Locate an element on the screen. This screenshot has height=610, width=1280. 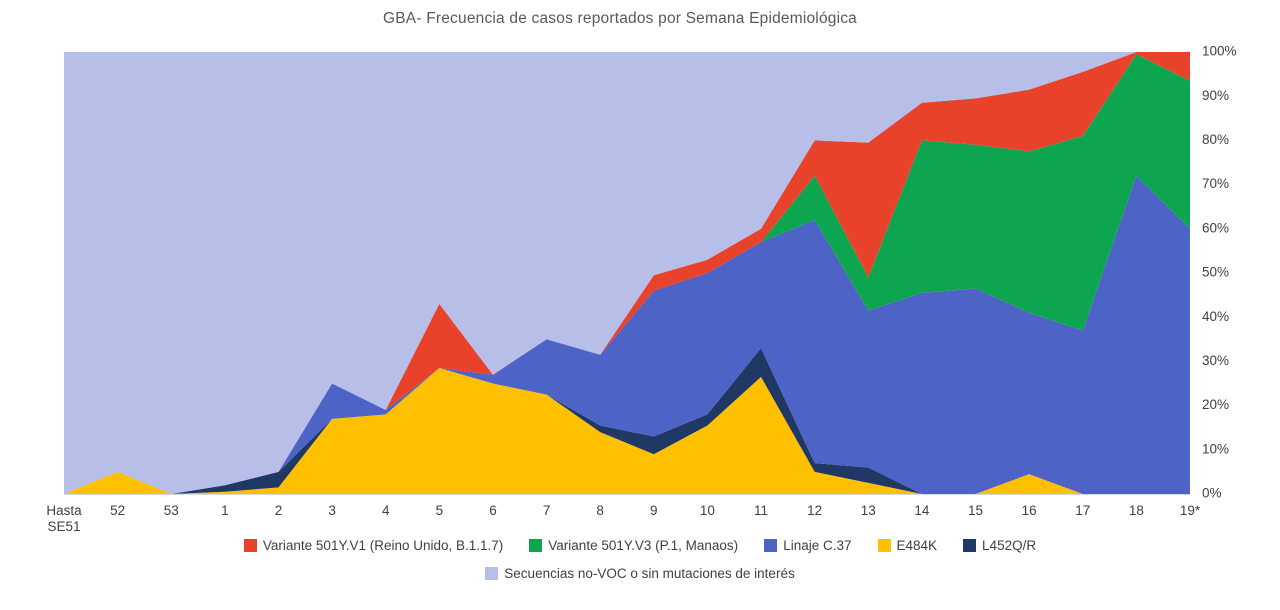
x-axis-tick-label: Hasta is located at coordinates (64, 510).